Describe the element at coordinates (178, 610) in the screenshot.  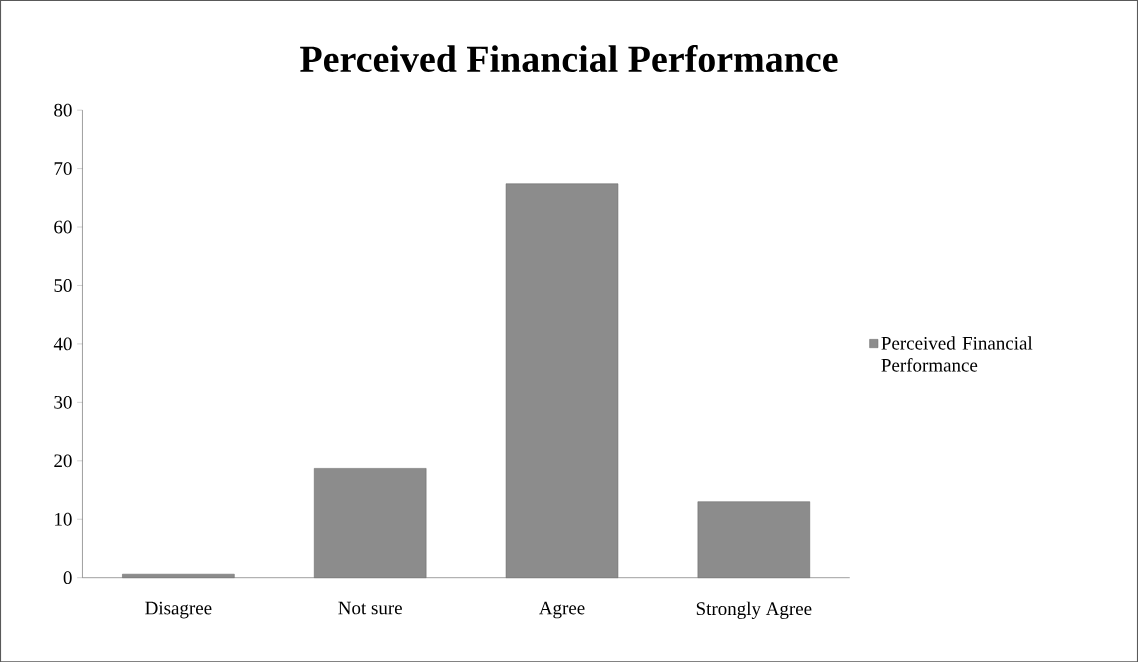
I see `x-tick-label: Disagree` at that location.